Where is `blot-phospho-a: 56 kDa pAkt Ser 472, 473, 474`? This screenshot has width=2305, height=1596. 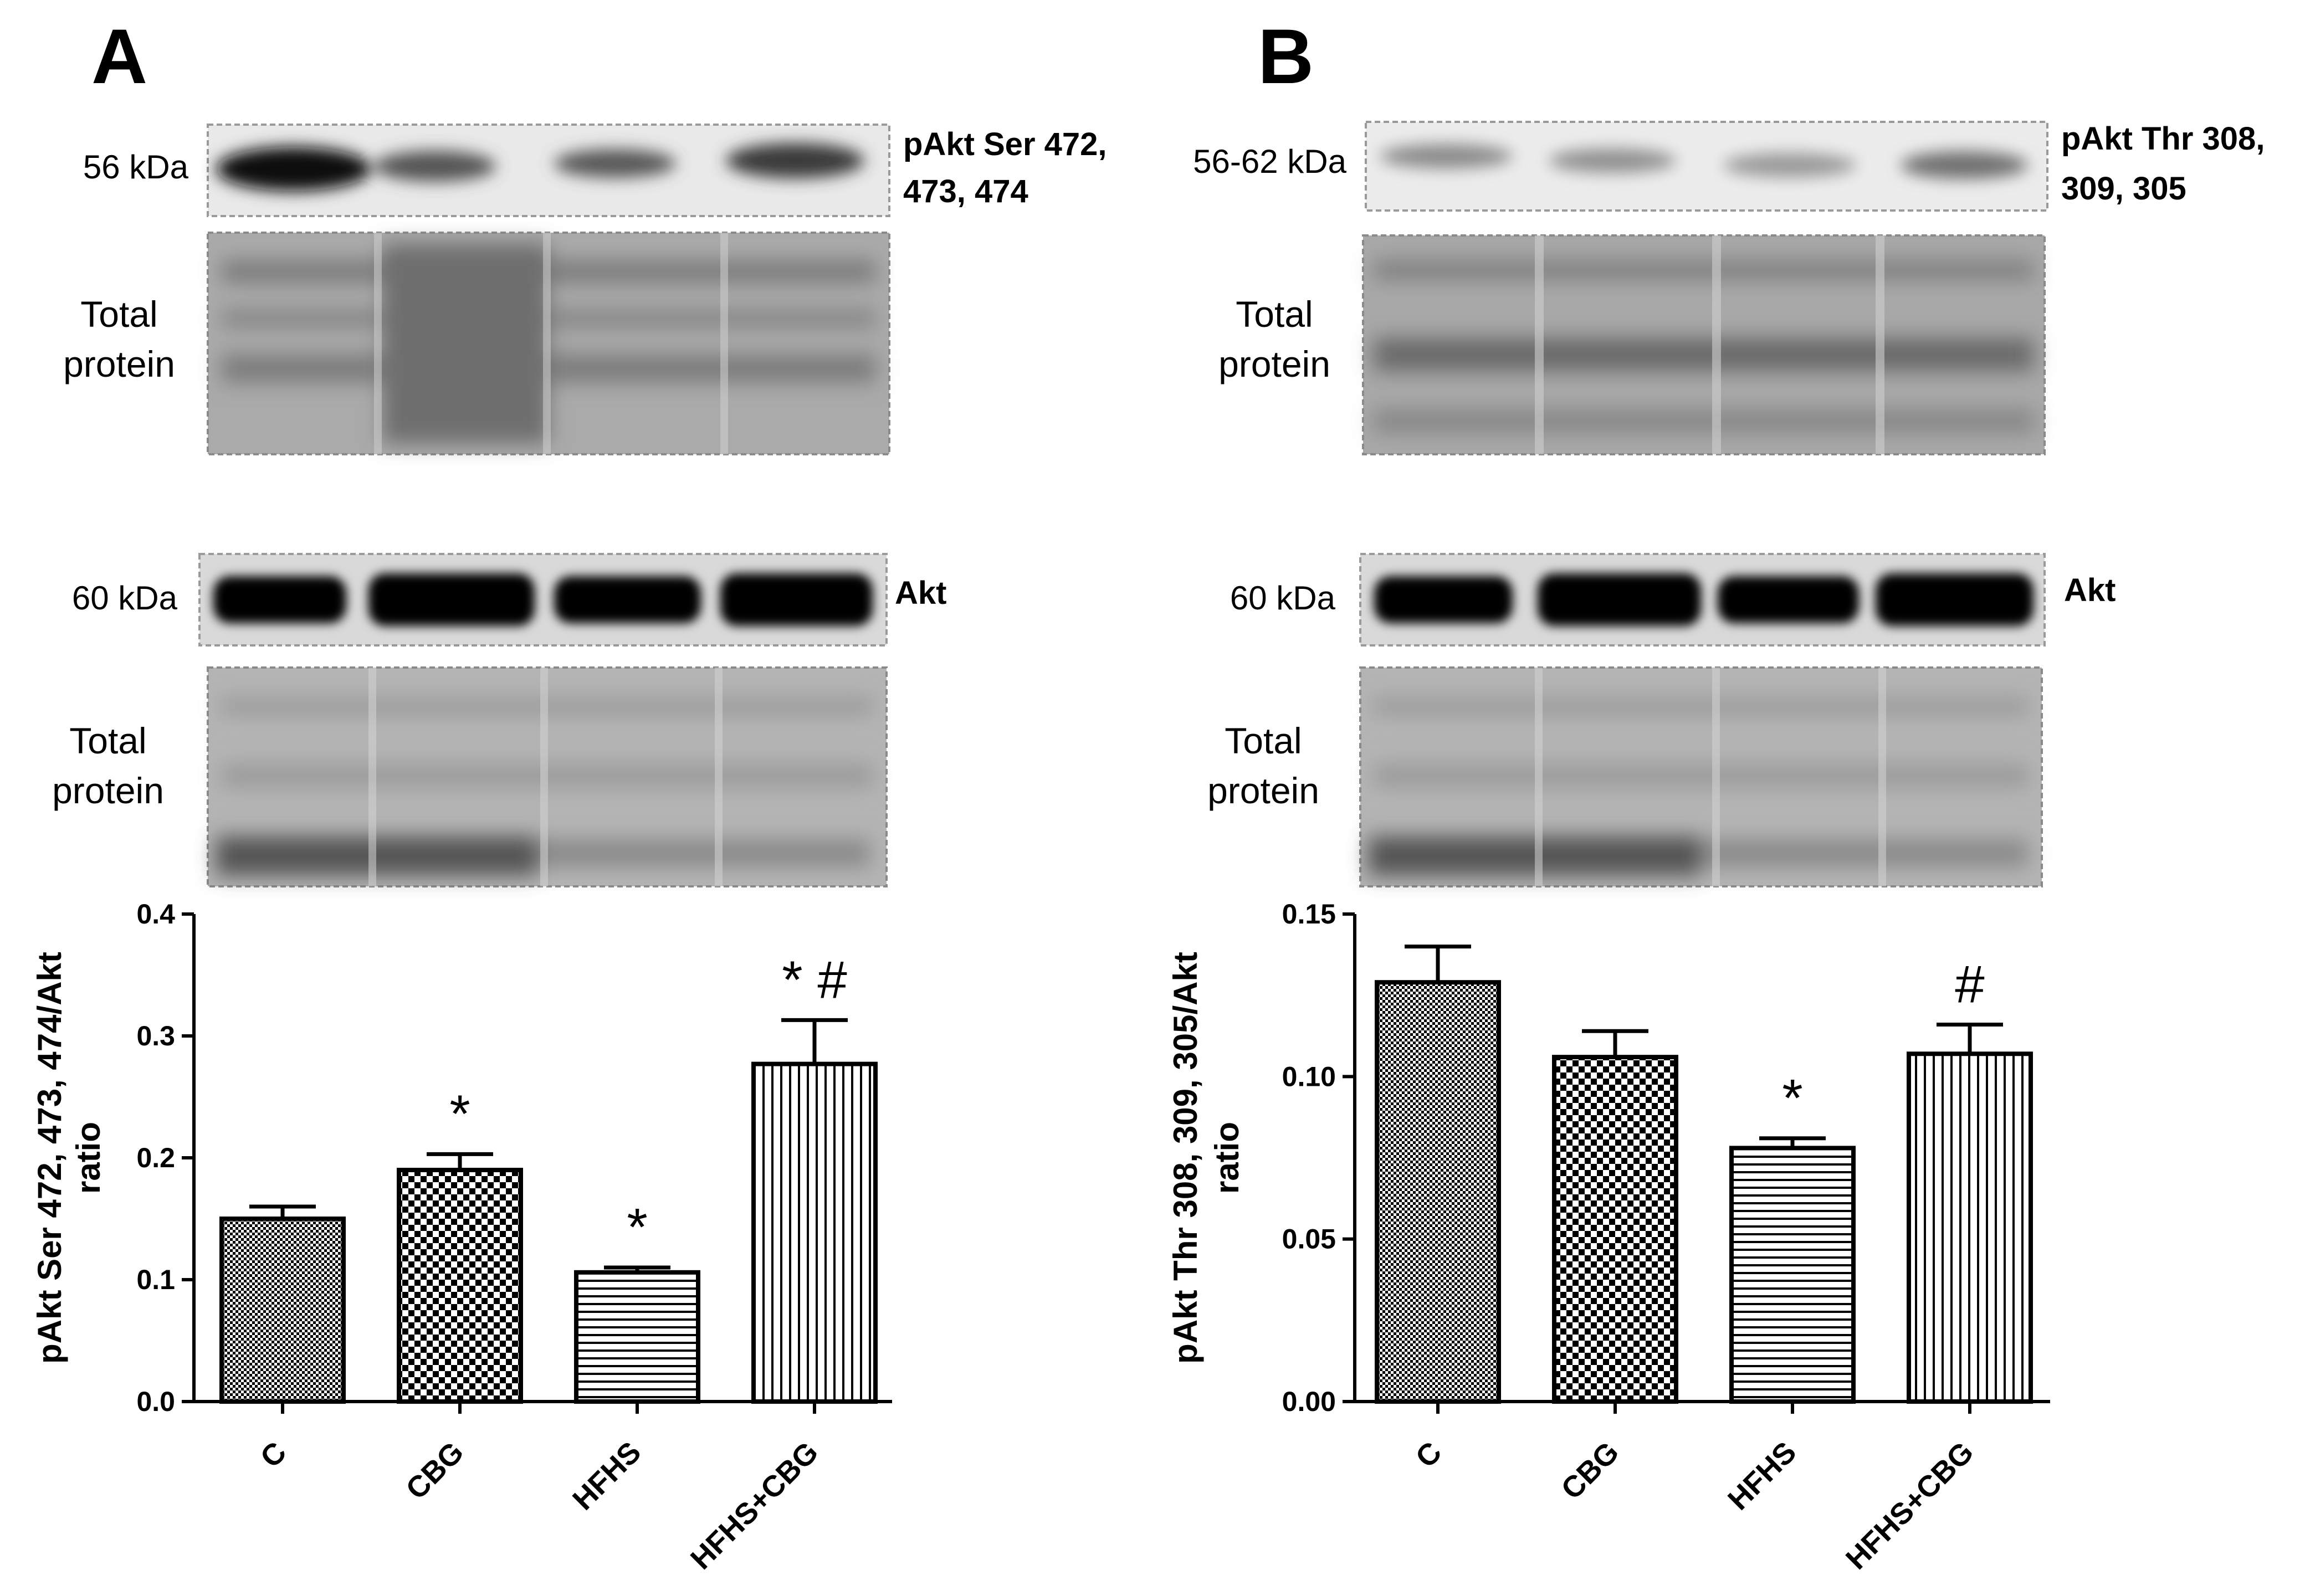 blot-phospho-a: 56 kDa pAkt Ser 472, 473, 474 is located at coordinates (595, 170).